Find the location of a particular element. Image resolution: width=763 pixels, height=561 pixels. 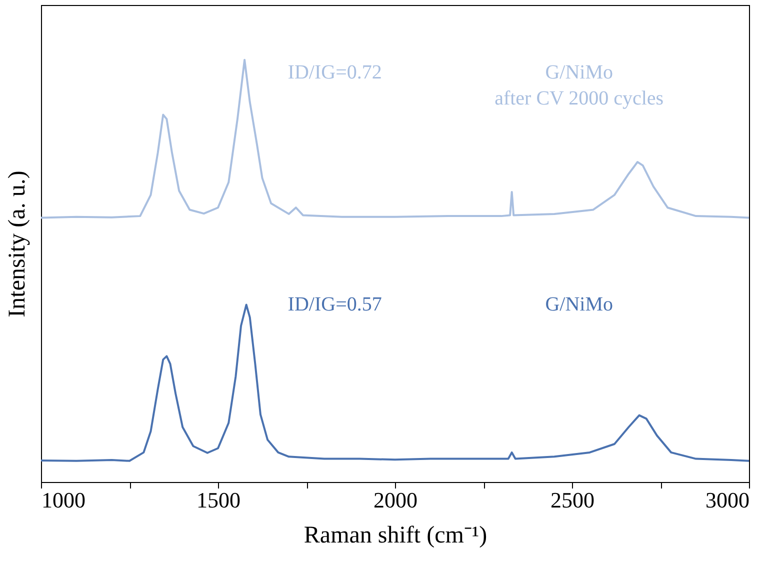

x-tick-label: 1500 is located at coordinates (218, 500).